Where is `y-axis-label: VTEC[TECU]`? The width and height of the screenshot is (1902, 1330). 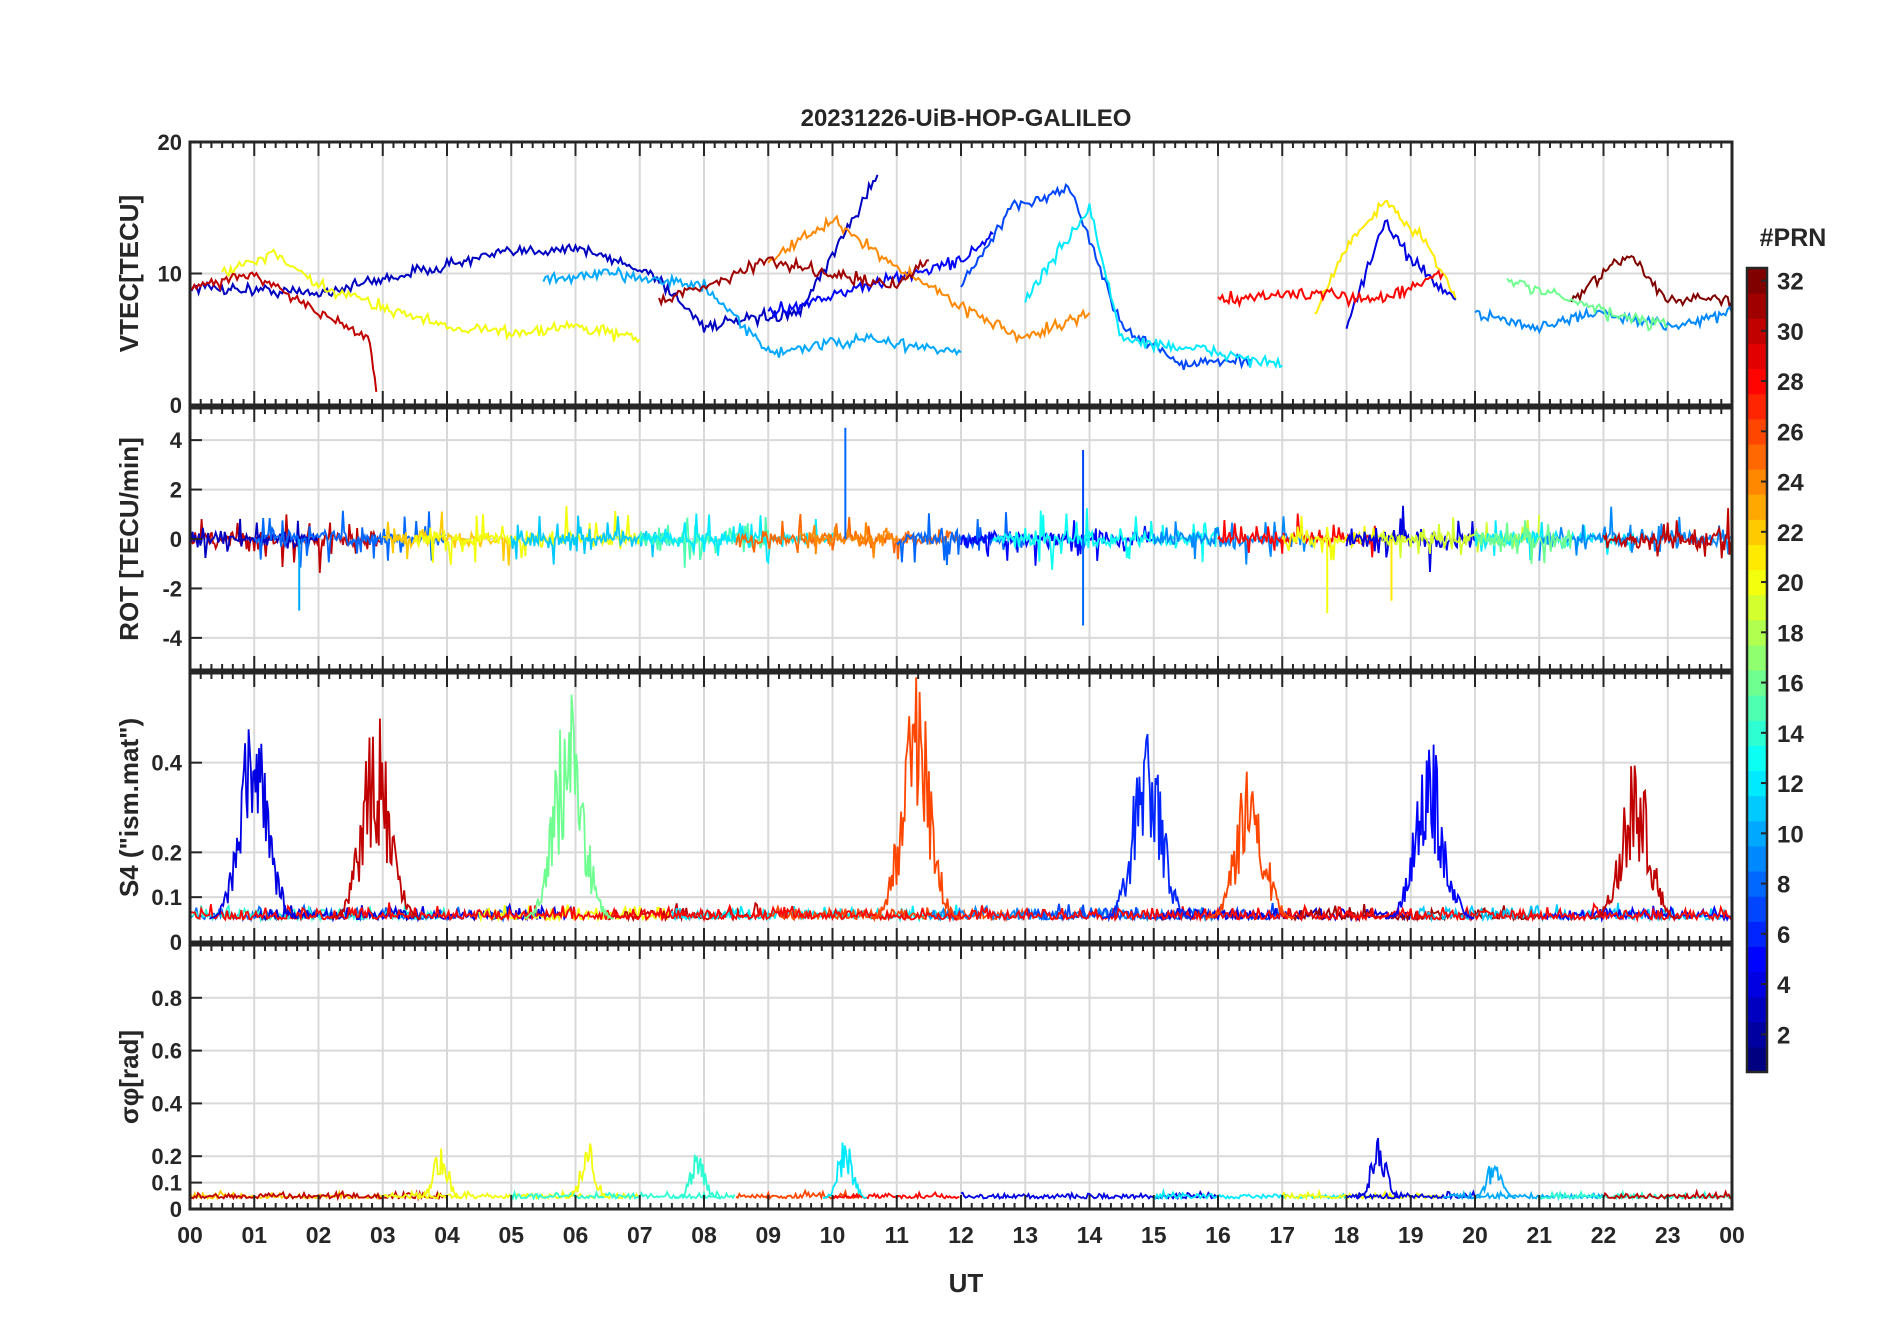
y-axis-label: VTEC[TECU] is located at coordinates (129, 273).